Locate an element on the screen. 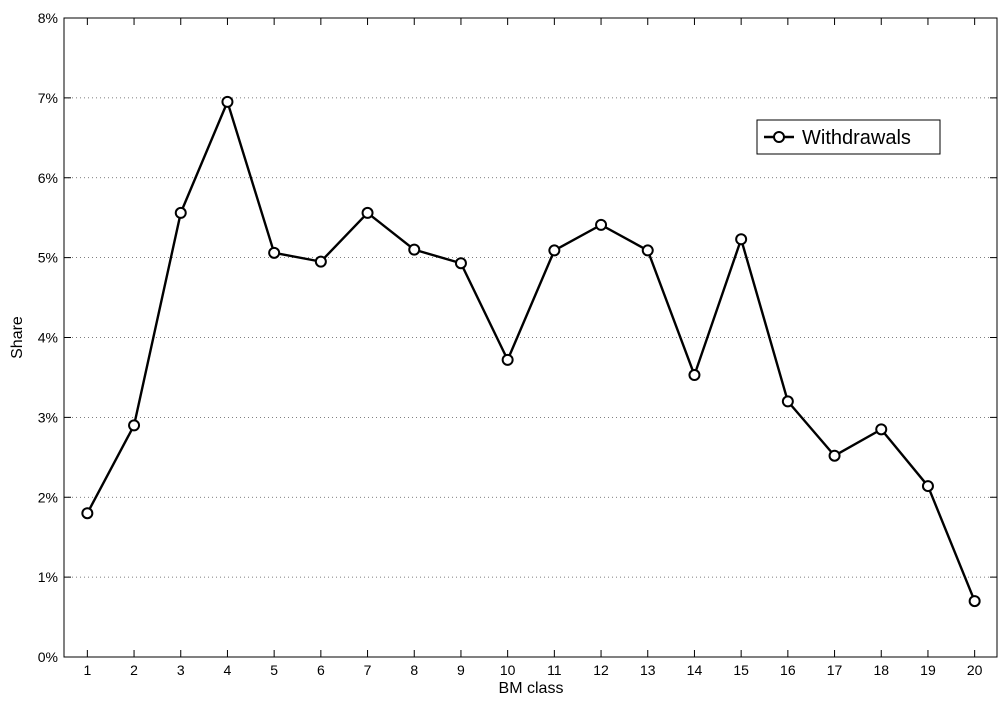 The image size is (998, 701). legend-marker-sample is located at coordinates (779, 137).